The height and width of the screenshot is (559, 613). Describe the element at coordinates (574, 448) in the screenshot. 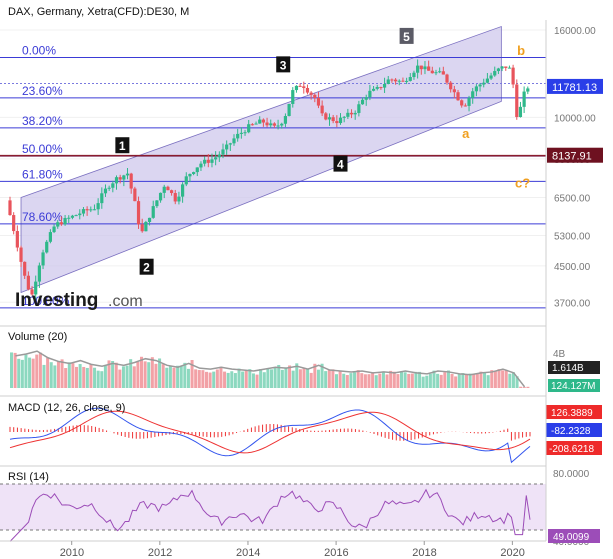

I see `macd-histogram-badge-bg` at that location.